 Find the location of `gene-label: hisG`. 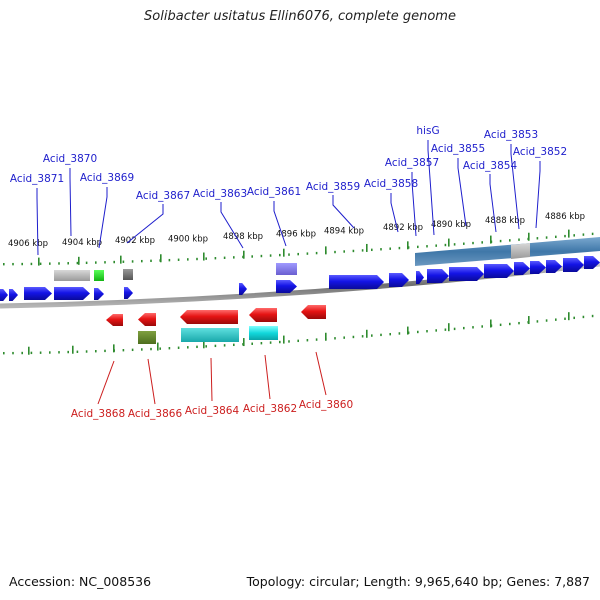

gene-label: hisG is located at coordinates (427, 131).